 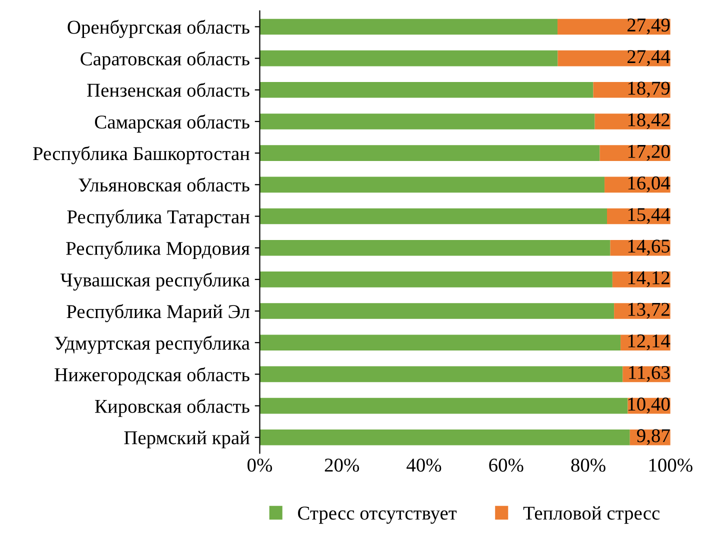 I want to click on x-tick-label: 20%, so click(x=342, y=465).